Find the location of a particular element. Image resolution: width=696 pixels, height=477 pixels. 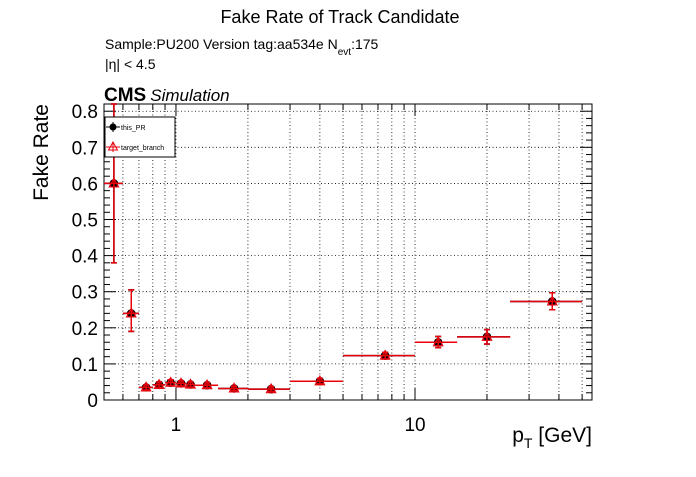

y-tick-label: 0.5 is located at coordinates (85, 221).